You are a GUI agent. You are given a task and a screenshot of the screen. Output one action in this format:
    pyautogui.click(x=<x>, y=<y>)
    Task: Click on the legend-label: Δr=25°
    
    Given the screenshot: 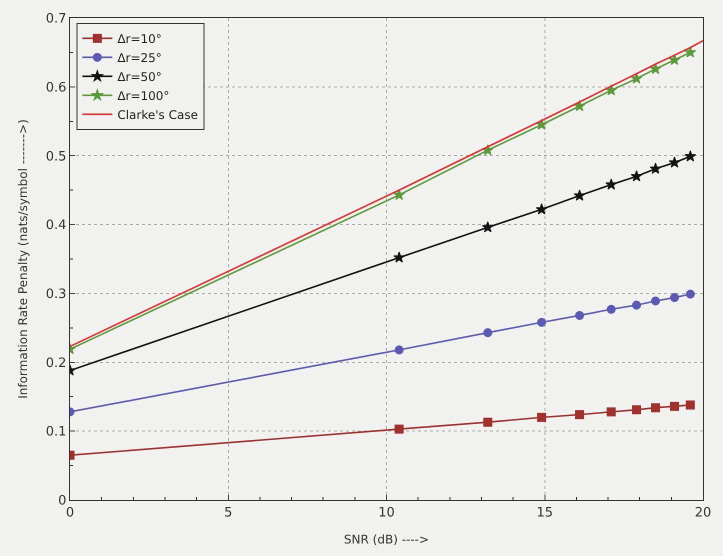 What is the action you would take?
    pyautogui.click(x=139, y=58)
    